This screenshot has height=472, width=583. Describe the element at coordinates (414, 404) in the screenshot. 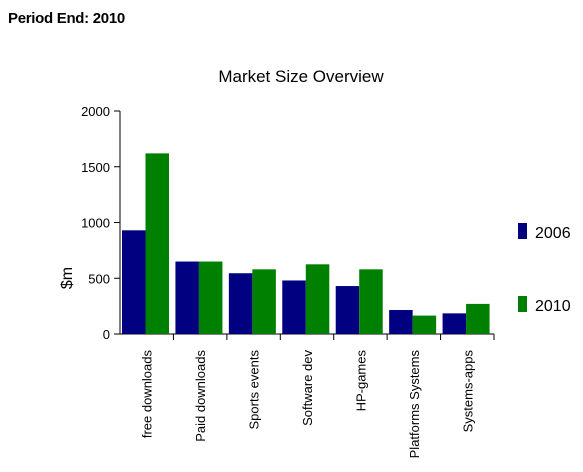

I see `x-tick-label: Platforms Systems` at that location.